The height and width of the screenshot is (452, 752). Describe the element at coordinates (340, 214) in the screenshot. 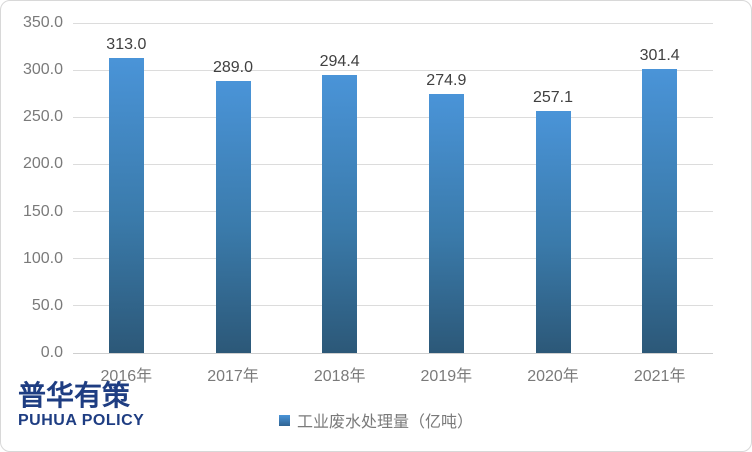

I see `bar-2018年` at that location.